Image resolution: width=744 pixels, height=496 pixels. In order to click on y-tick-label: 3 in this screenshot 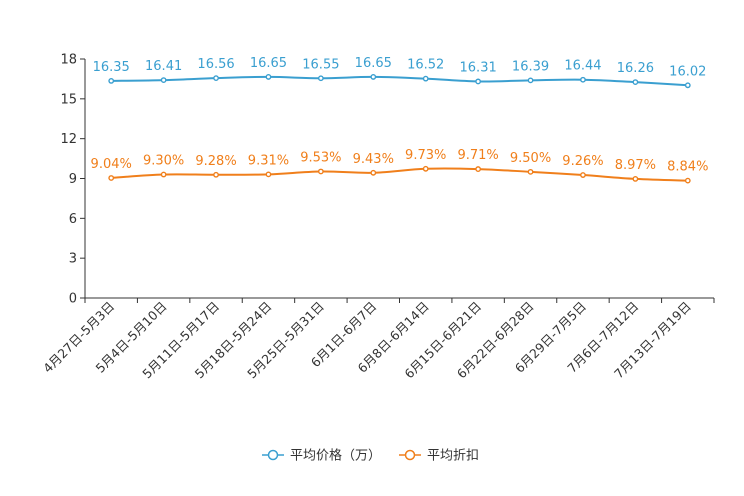, I will do `click(73, 259)`.